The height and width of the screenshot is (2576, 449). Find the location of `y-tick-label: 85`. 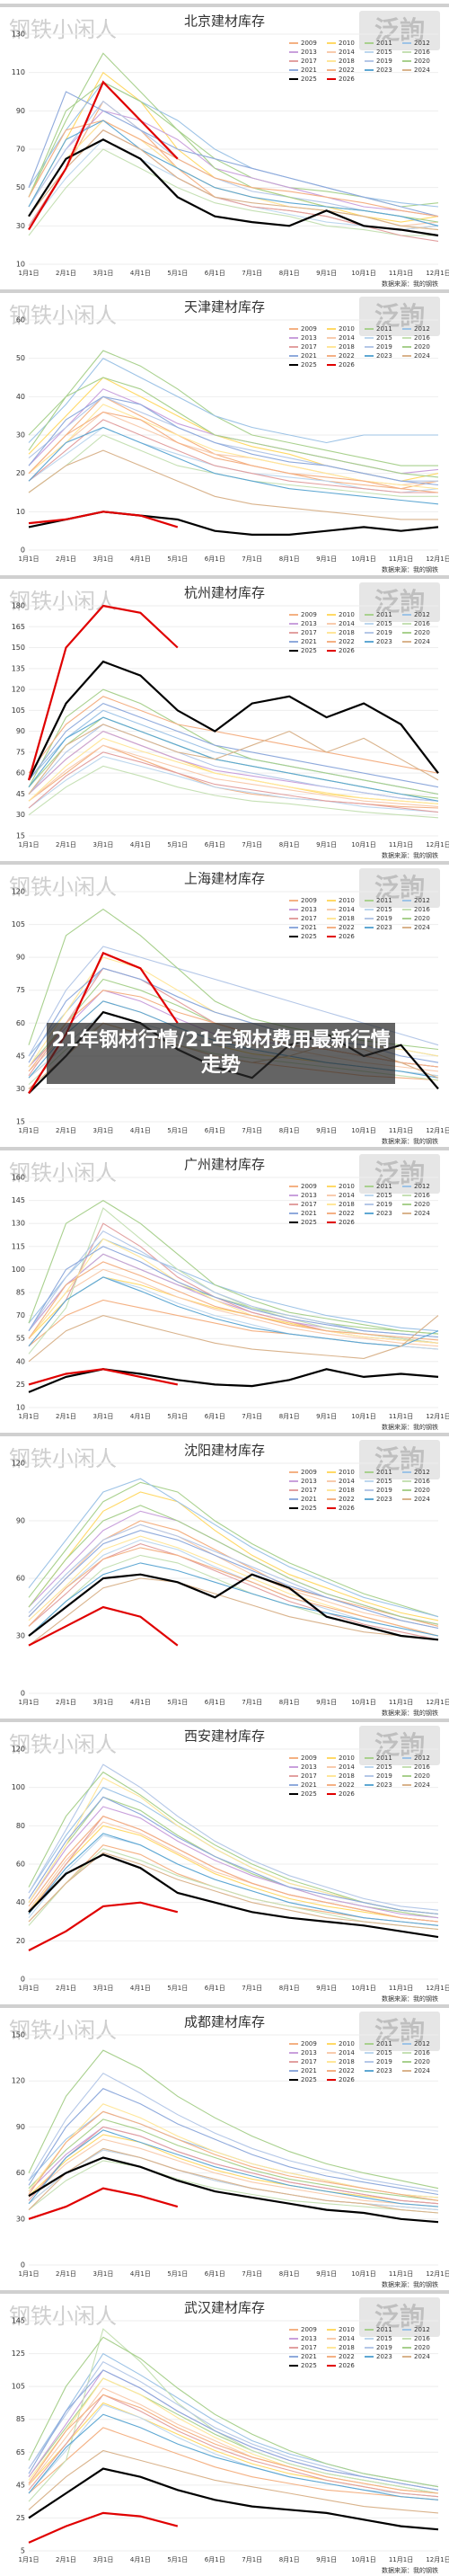

y-tick-label: 85 is located at coordinates (20, 2419).